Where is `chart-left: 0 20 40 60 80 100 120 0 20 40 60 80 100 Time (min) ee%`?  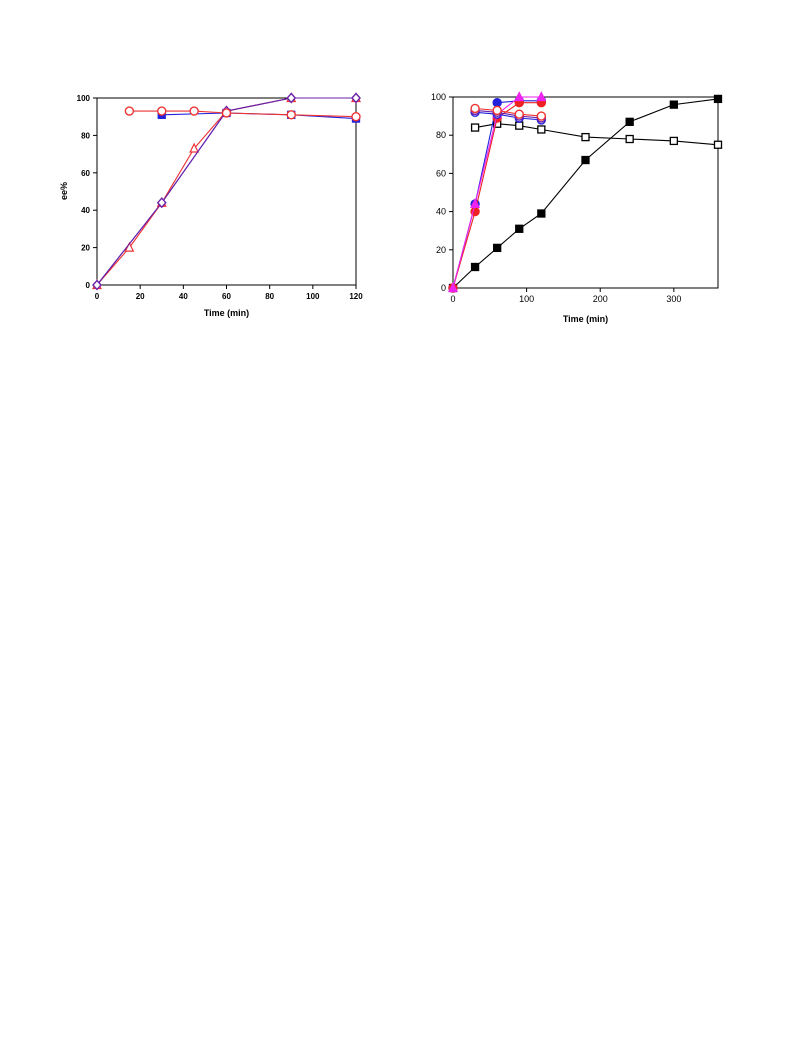 chart-left: 0 20 40 60 80 100 120 0 20 40 60 80 100 Time (min) ee% is located at coordinates (211, 205).